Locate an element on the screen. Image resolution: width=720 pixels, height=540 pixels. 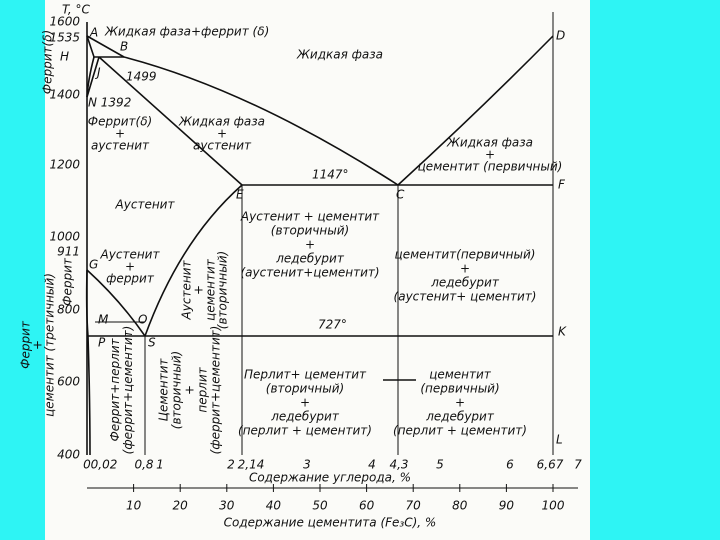
region-label: Феррит+цементит (третичный) is located at coordinates (38, 345).